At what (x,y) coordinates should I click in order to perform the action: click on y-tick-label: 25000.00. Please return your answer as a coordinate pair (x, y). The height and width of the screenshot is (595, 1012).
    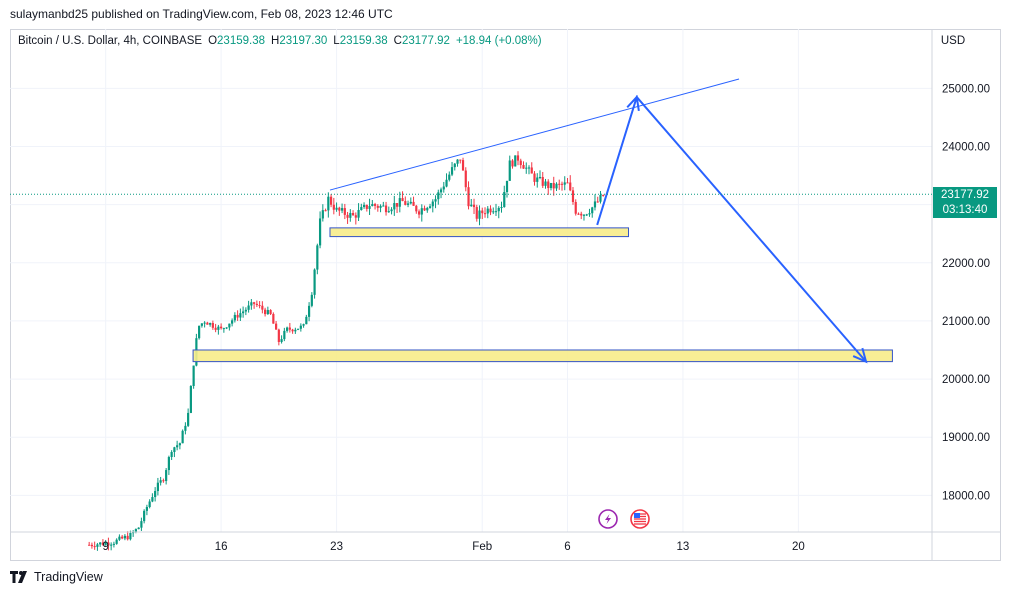
    Looking at the image, I should click on (966, 89).